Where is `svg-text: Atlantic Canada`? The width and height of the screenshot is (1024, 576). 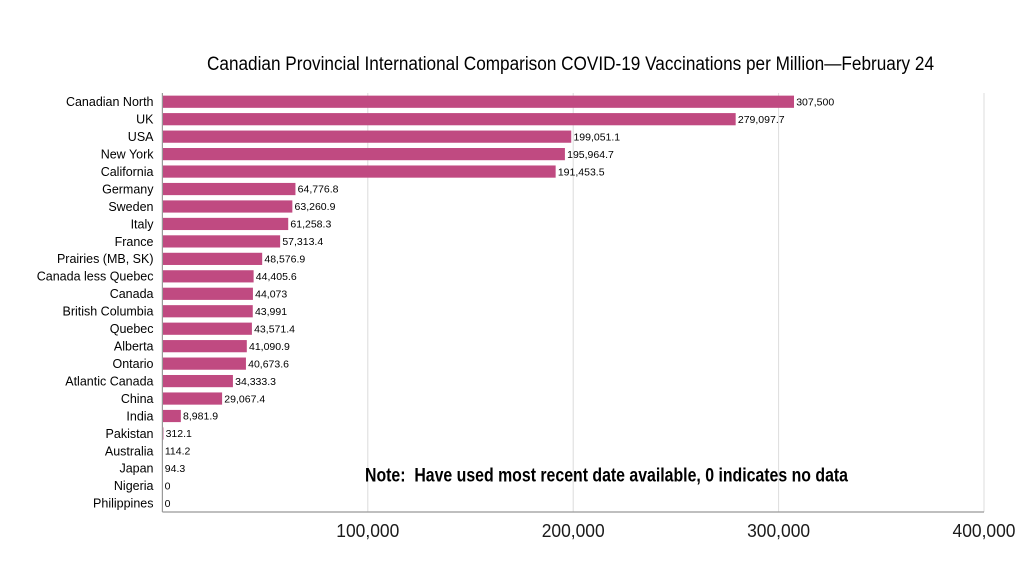
svg-text: Atlantic Canada is located at coordinates (109, 381).